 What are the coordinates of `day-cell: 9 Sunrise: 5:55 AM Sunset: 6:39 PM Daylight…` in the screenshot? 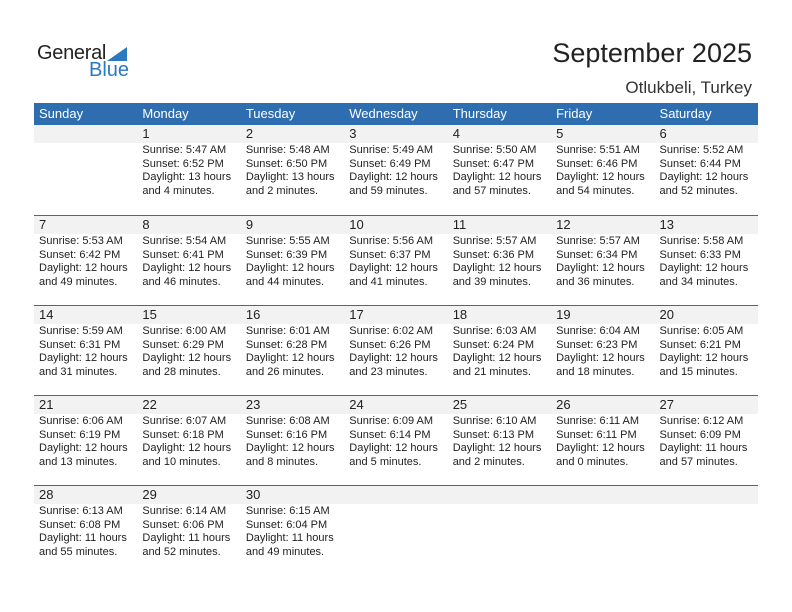 It's located at (292, 260).